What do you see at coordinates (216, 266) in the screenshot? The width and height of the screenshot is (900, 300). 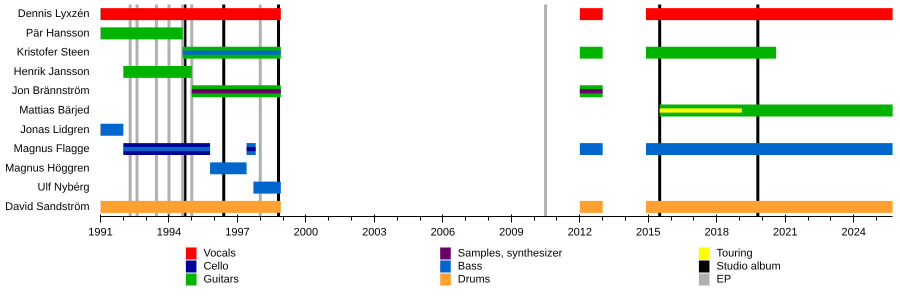 I see `legend-label: Cello` at bounding box center [216, 266].